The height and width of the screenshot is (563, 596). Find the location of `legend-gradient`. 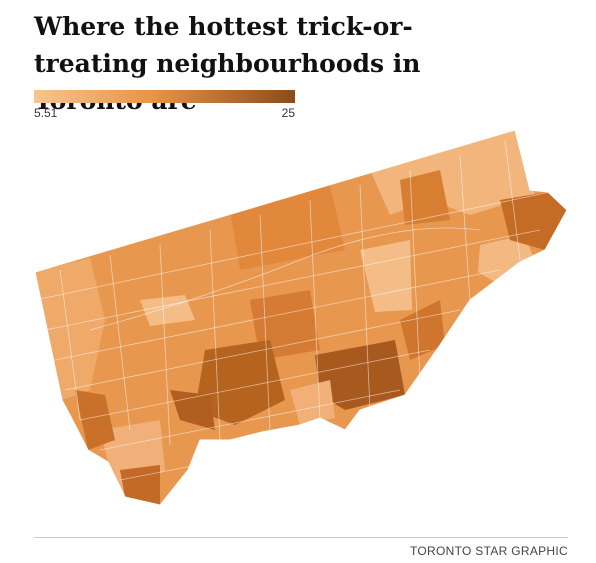

legend-gradient is located at coordinates (164, 96).